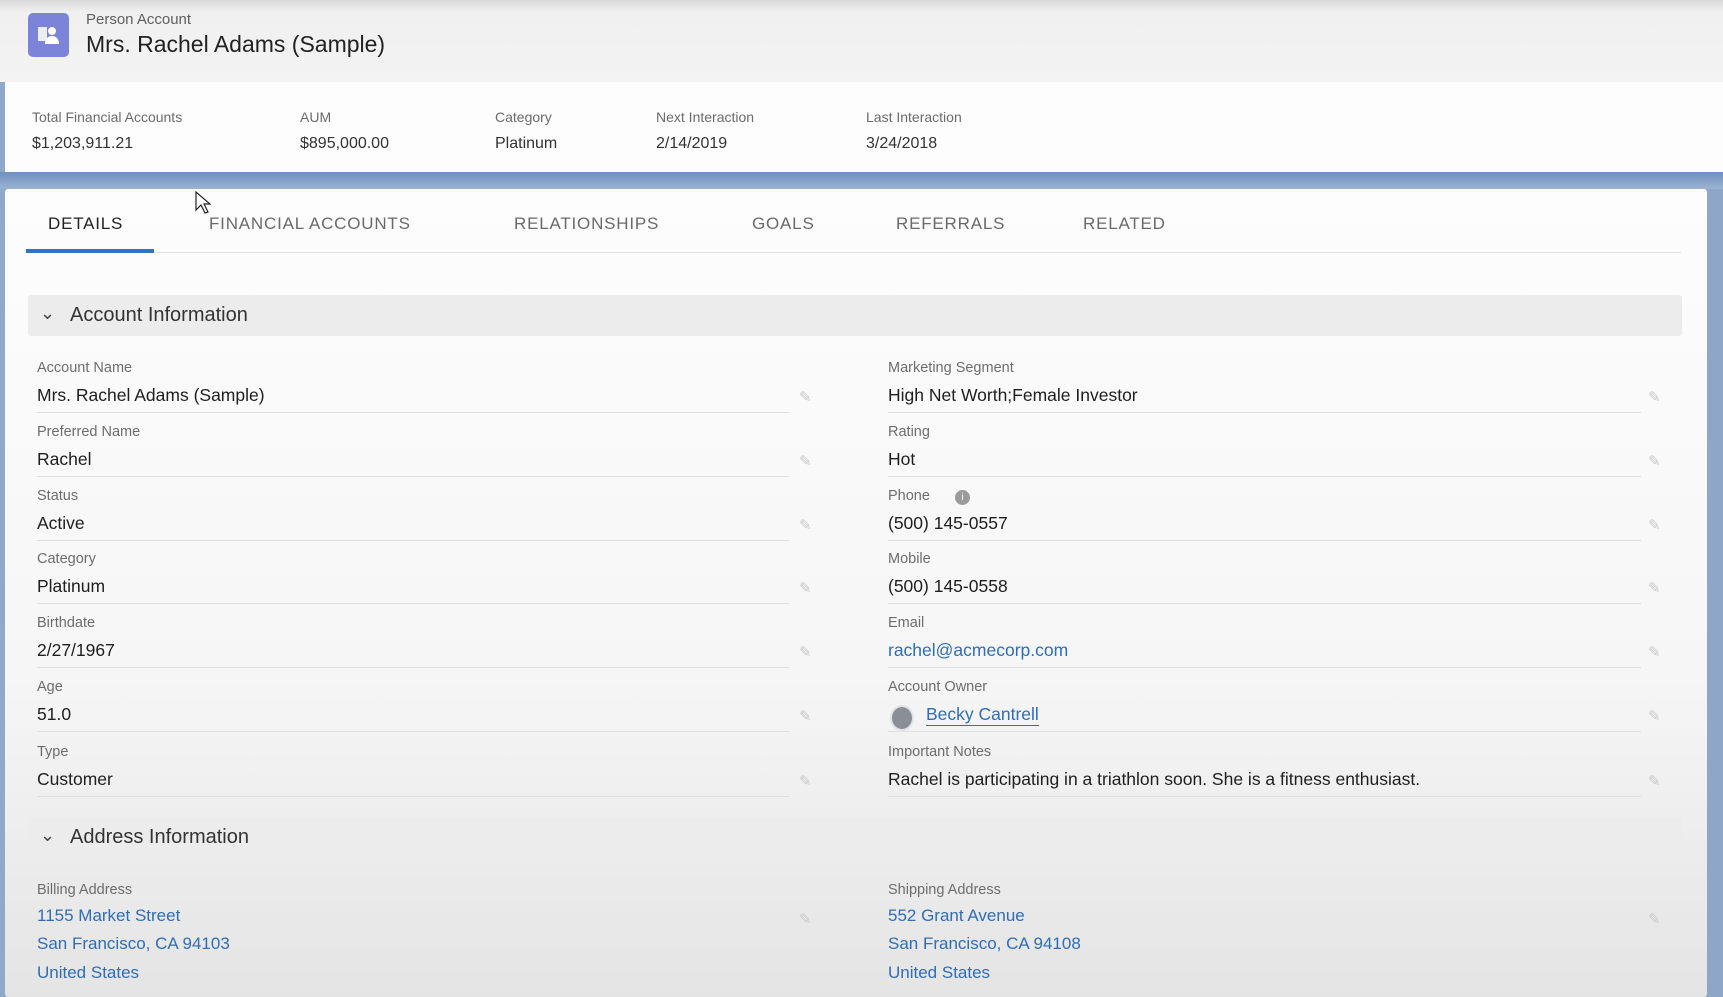 This screenshot has height=997, width=1723. Describe the element at coordinates (159, 837) in the screenshot. I see `section-title: Address Information` at that location.